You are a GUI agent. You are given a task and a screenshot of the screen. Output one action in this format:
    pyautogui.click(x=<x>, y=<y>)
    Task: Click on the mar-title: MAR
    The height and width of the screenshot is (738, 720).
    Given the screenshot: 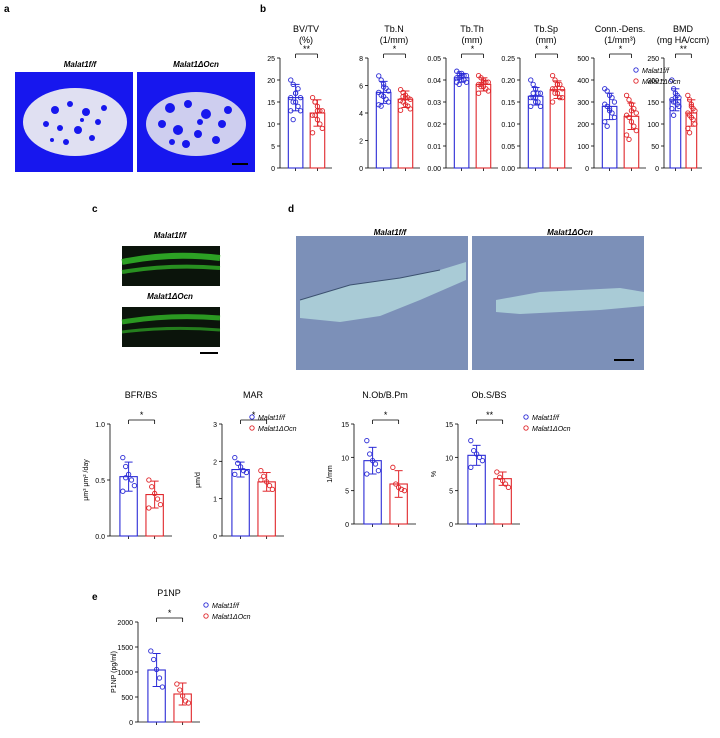 What is the action you would take?
    pyautogui.click(x=253, y=395)
    